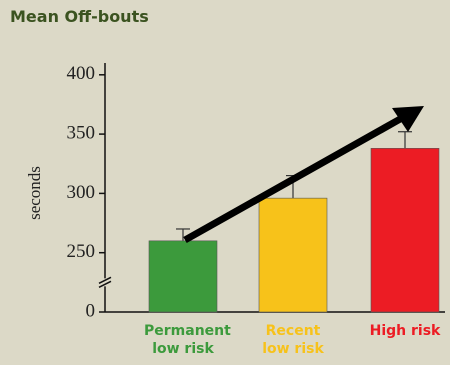 This screenshot has width=450, height=365. I want to click on y-tick-label: 350, so click(81, 132).